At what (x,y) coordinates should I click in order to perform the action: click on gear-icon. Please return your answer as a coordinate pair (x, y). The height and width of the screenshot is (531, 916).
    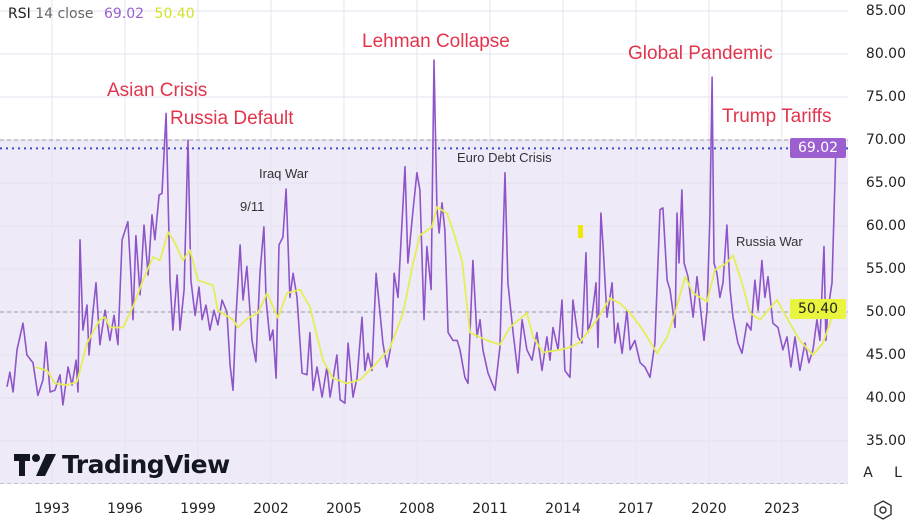
    Looking at the image, I should click on (883, 510).